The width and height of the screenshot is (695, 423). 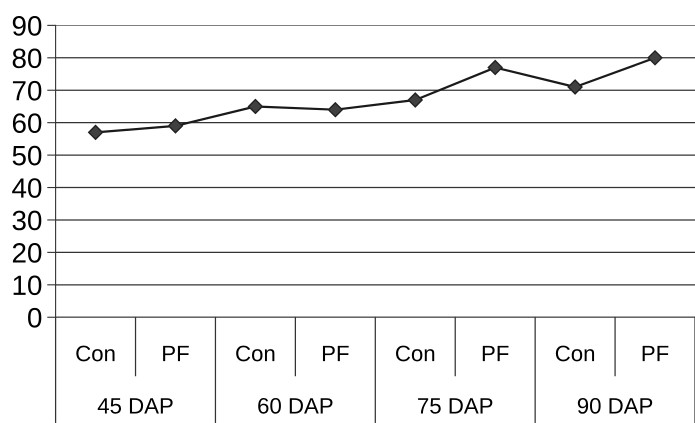 What do you see at coordinates (27, 220) in the screenshot?
I see `y-tick-label: 30` at bounding box center [27, 220].